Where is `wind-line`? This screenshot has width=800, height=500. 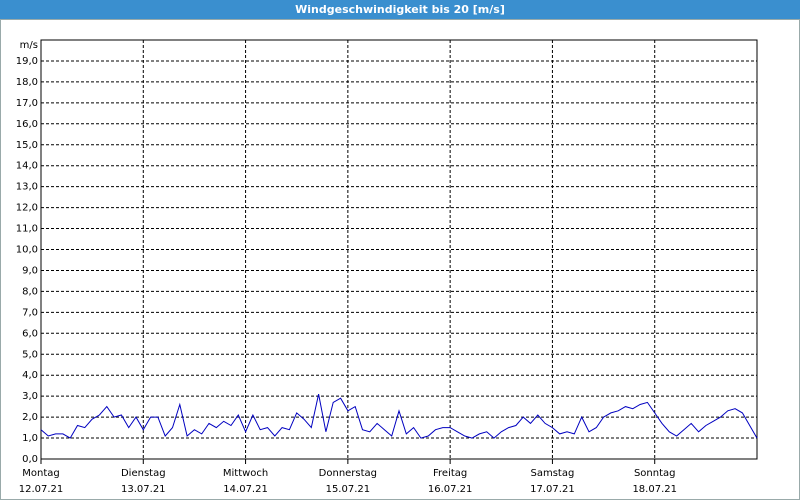 wind-line is located at coordinates (399, 416).